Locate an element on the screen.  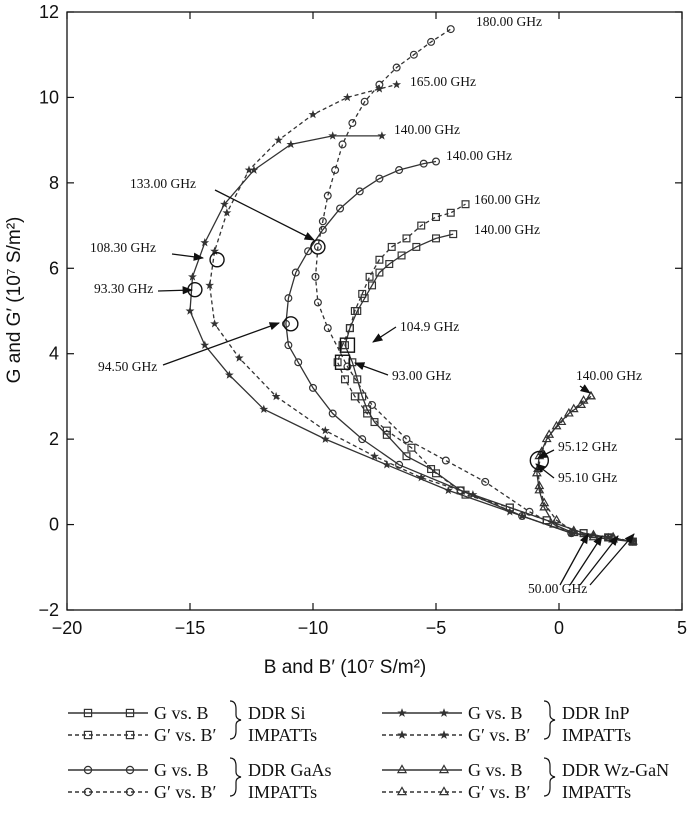
y-tick-label: 8 is located at coordinates (54, 183).